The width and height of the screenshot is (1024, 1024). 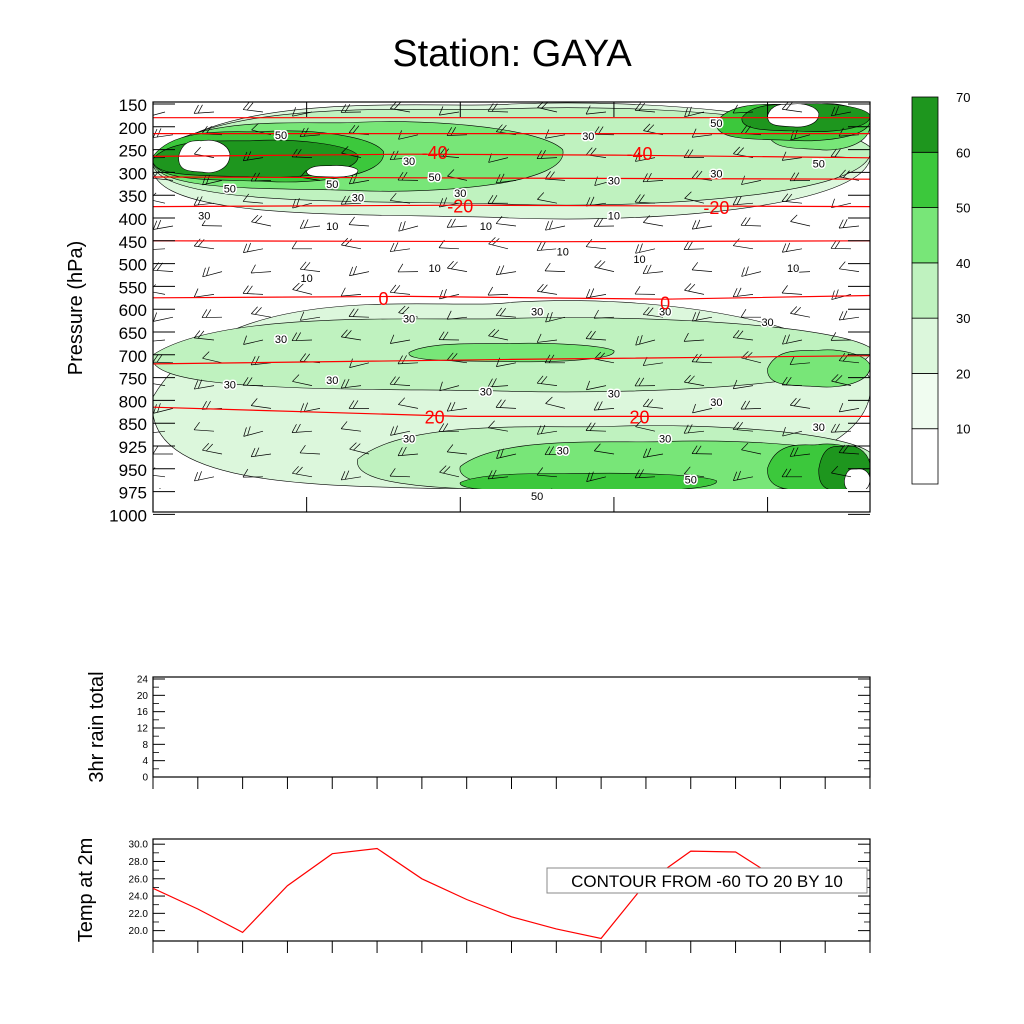 I want to click on colorbar-label: 50, so click(x=963, y=208).